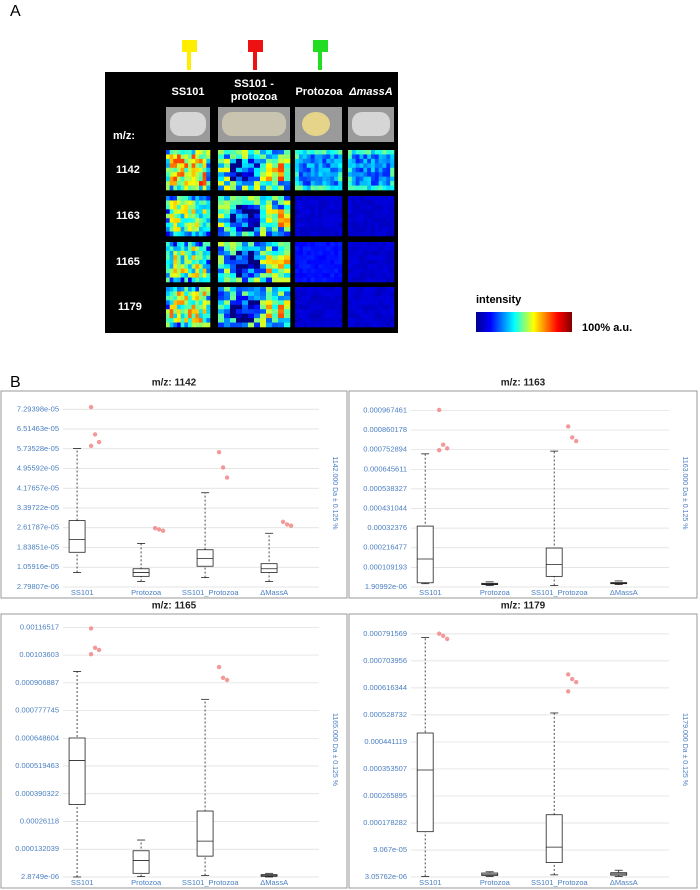 The height and width of the screenshot is (890, 700). What do you see at coordinates (385, 449) in the screenshot?
I see `y-tick-label: 0.000752894` at bounding box center [385, 449].